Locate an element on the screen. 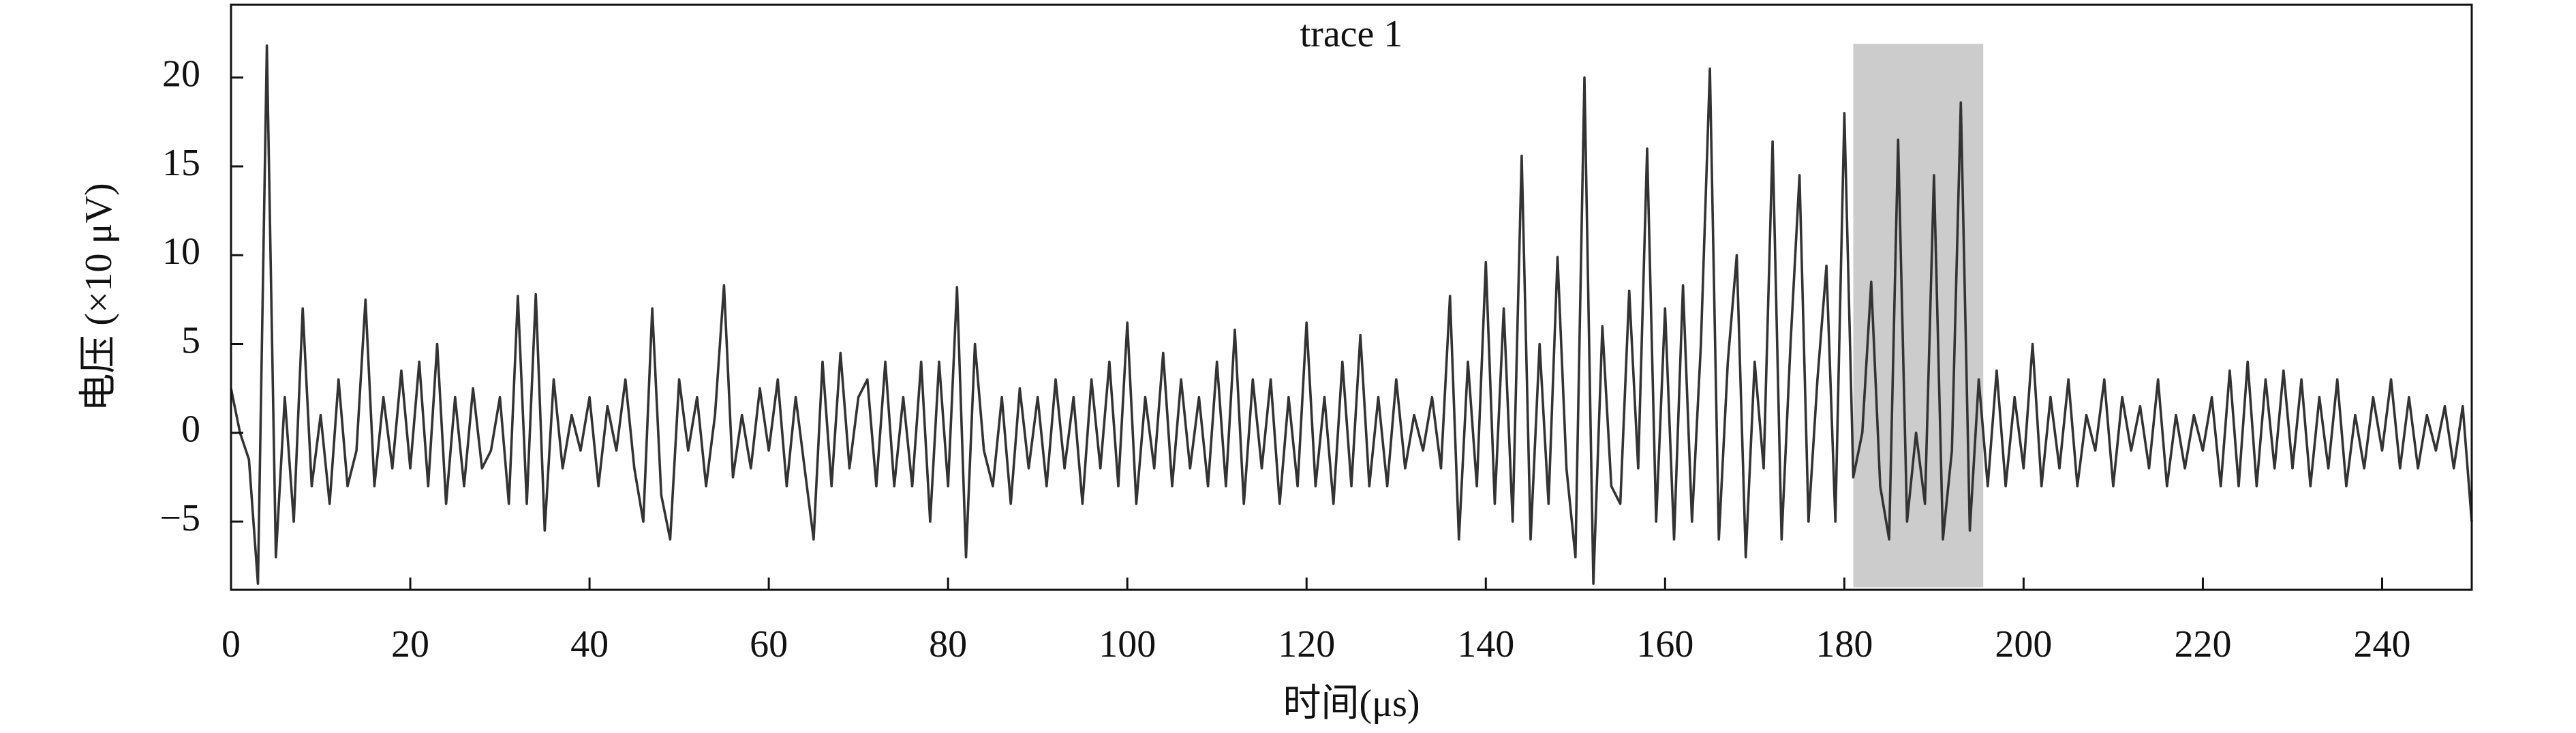 The image size is (2576, 733). chart-title: trace 1 is located at coordinates (1351, 34).